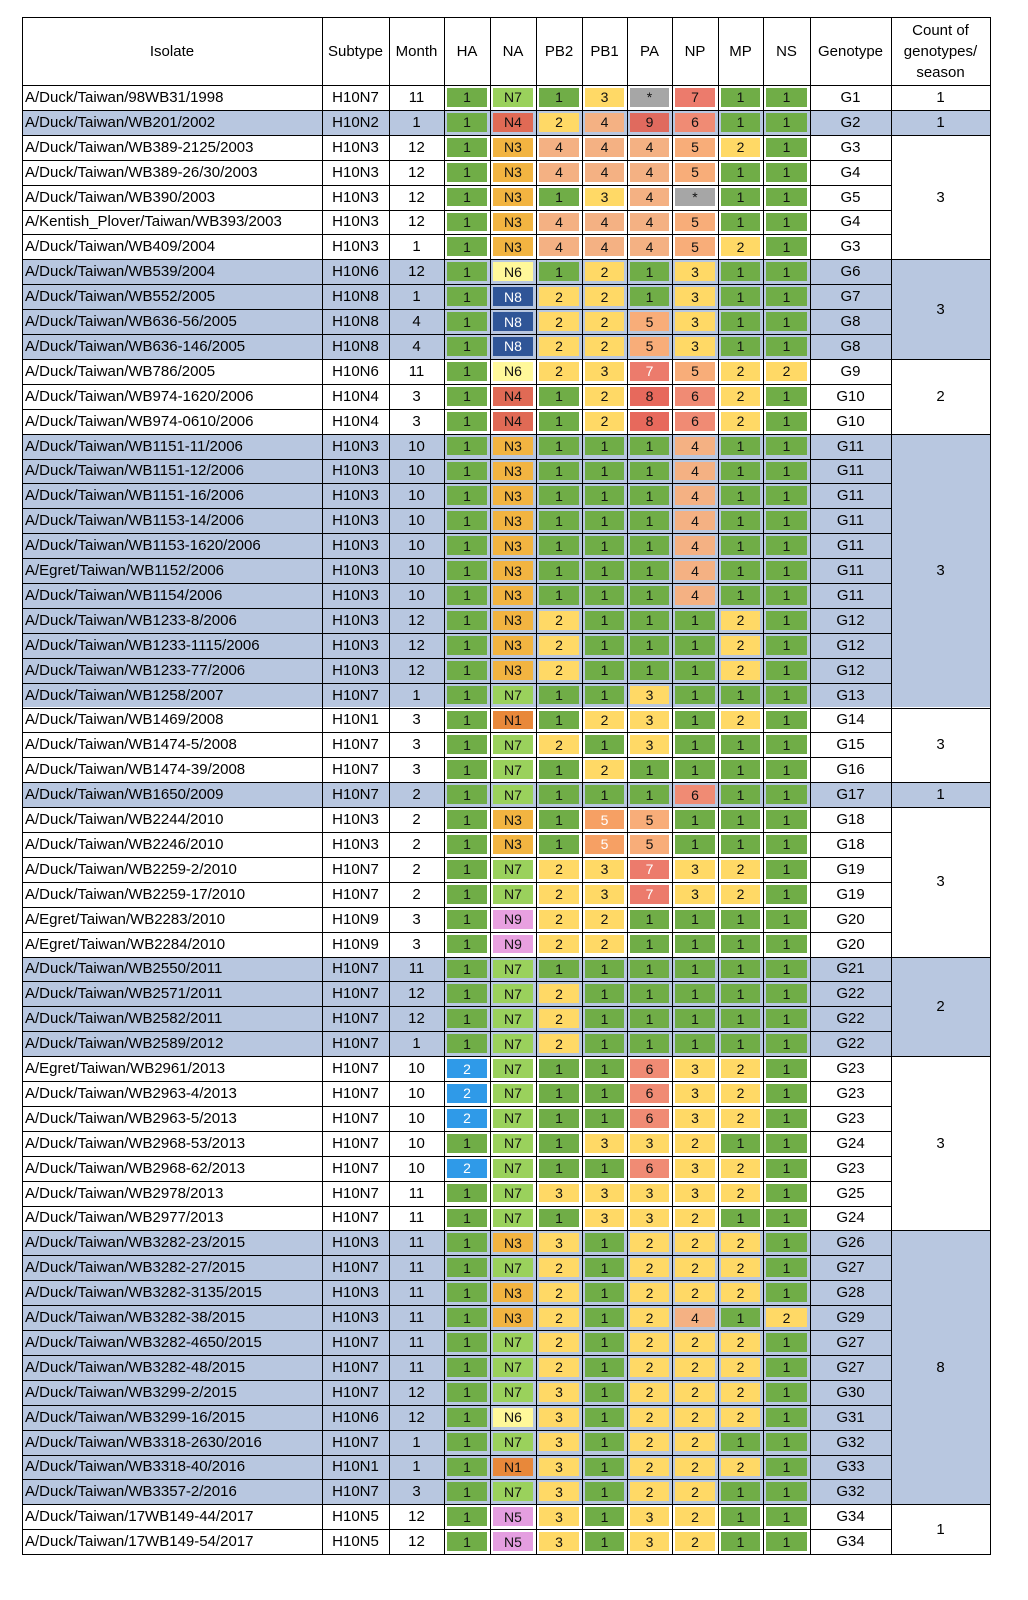 This screenshot has width=1028, height=1600. What do you see at coordinates (991, 786) in the screenshot?
I see `table-border-right` at bounding box center [991, 786].